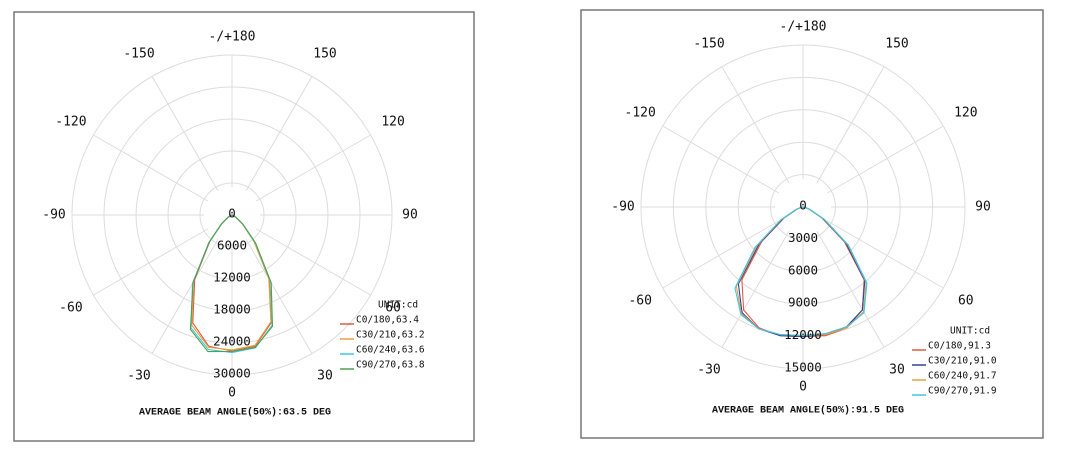 This screenshot has width=1076, height=454. Describe the element at coordinates (387, 320) in the screenshot. I see `legend-label: C0/180,63.4` at that location.